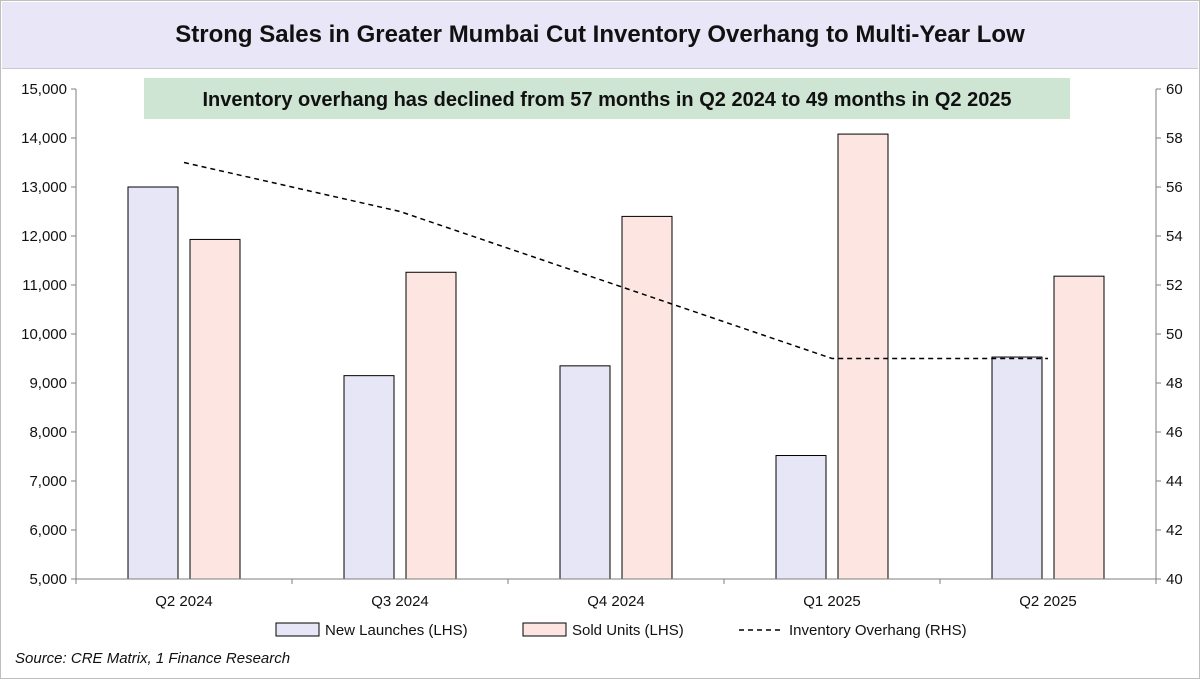 The image size is (1200, 679). What do you see at coordinates (1048, 601) in the screenshot?
I see `x-tick-label: Q2 2025` at bounding box center [1048, 601].